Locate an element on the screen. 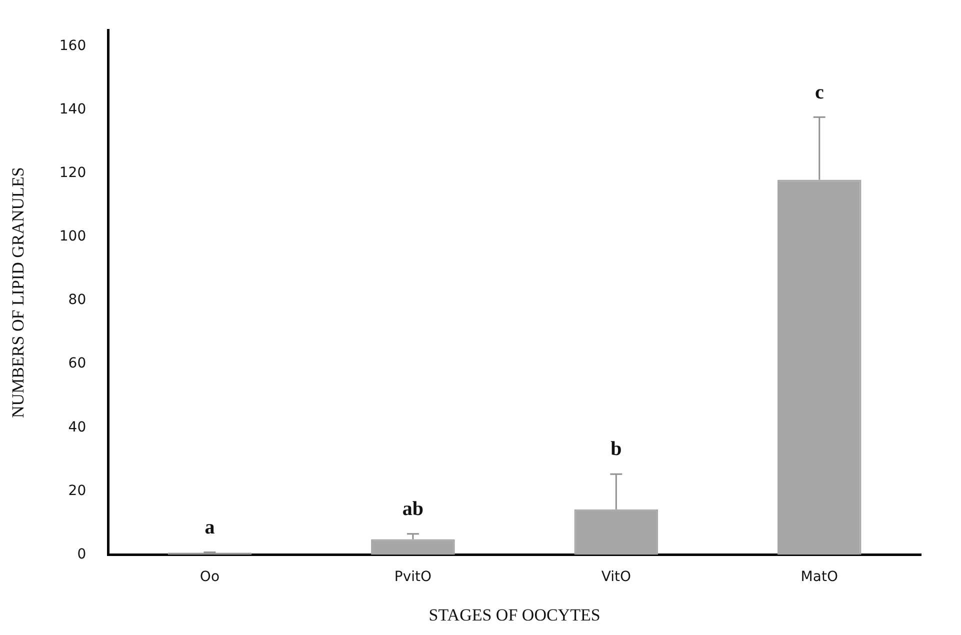  y-tick-label: 80 is located at coordinates (77, 300).